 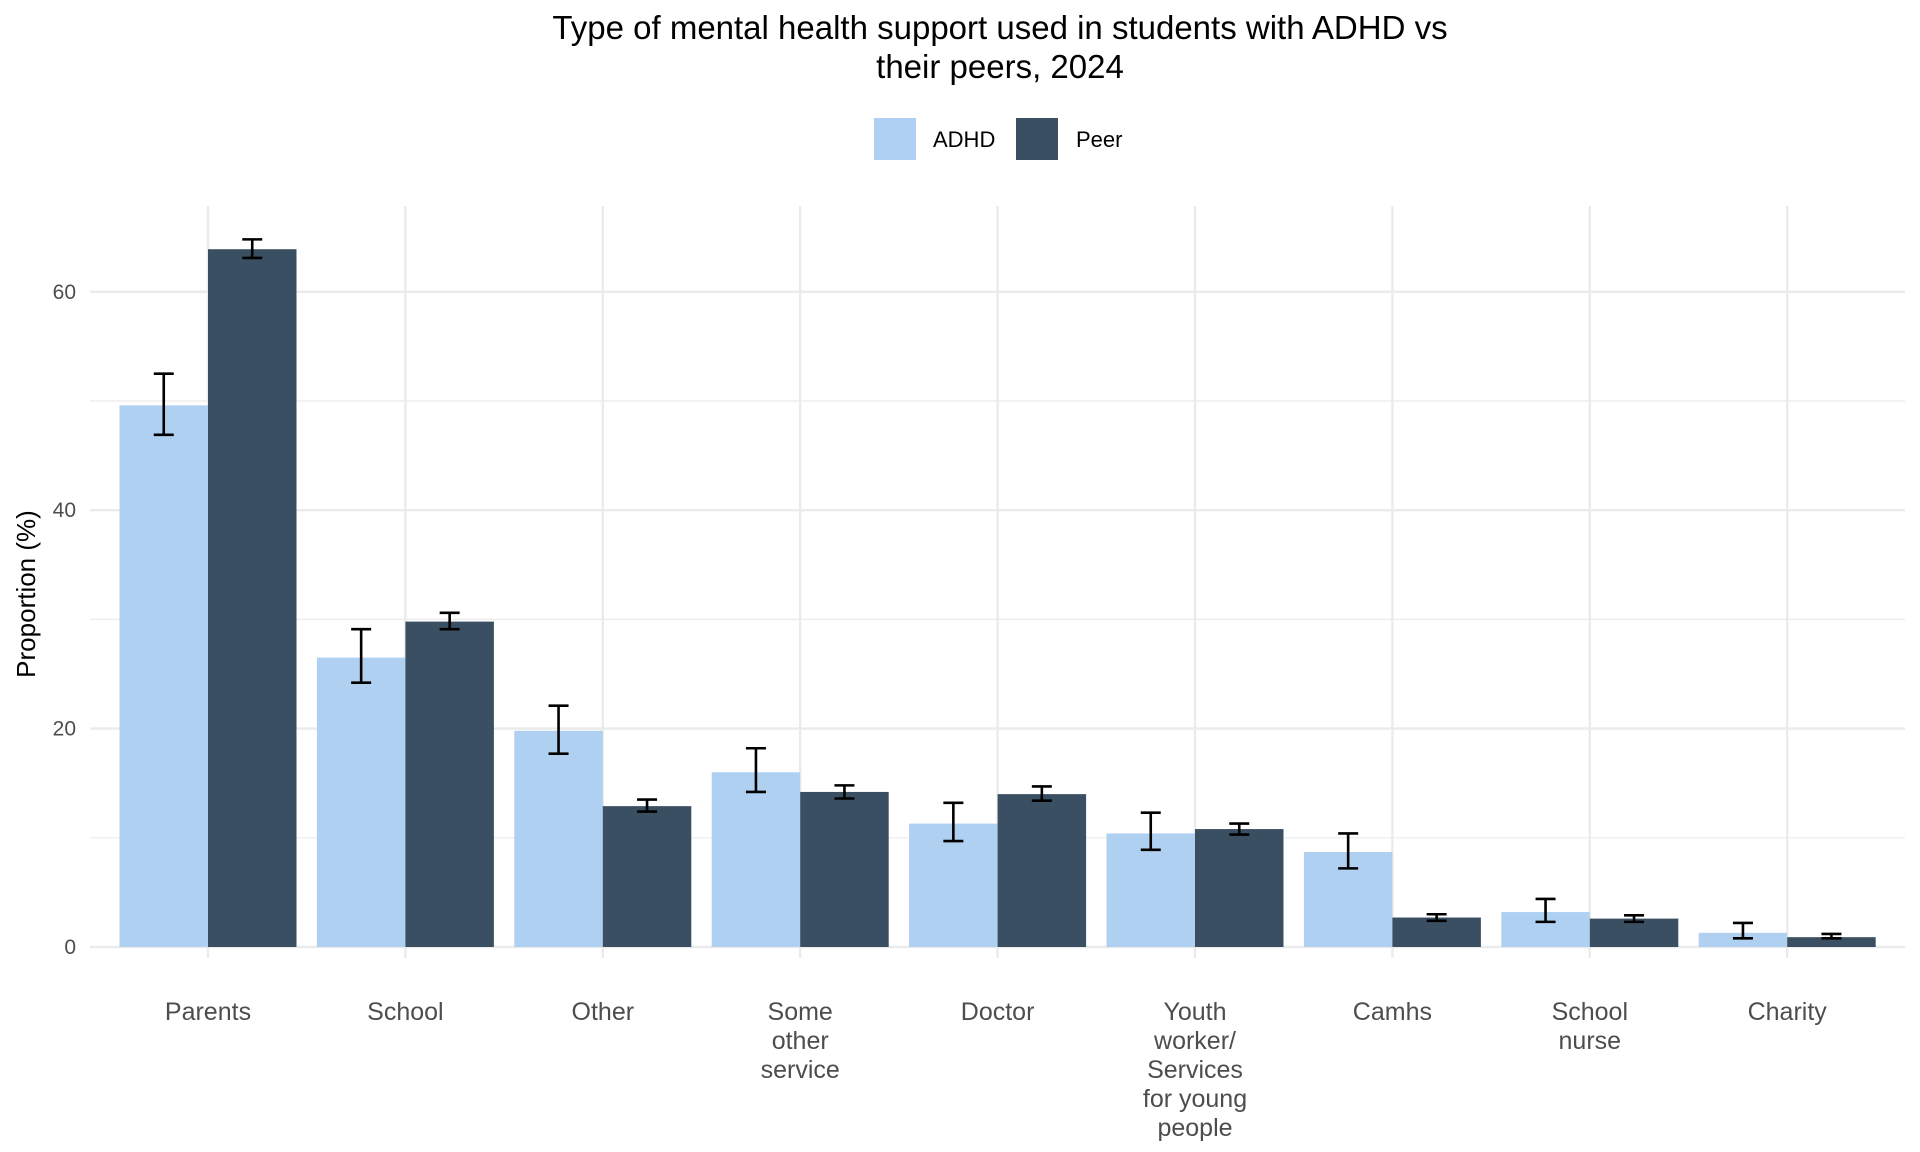 What do you see at coordinates (1000, 66) in the screenshot?
I see `chart-title-line-2: their peers, 2024` at bounding box center [1000, 66].